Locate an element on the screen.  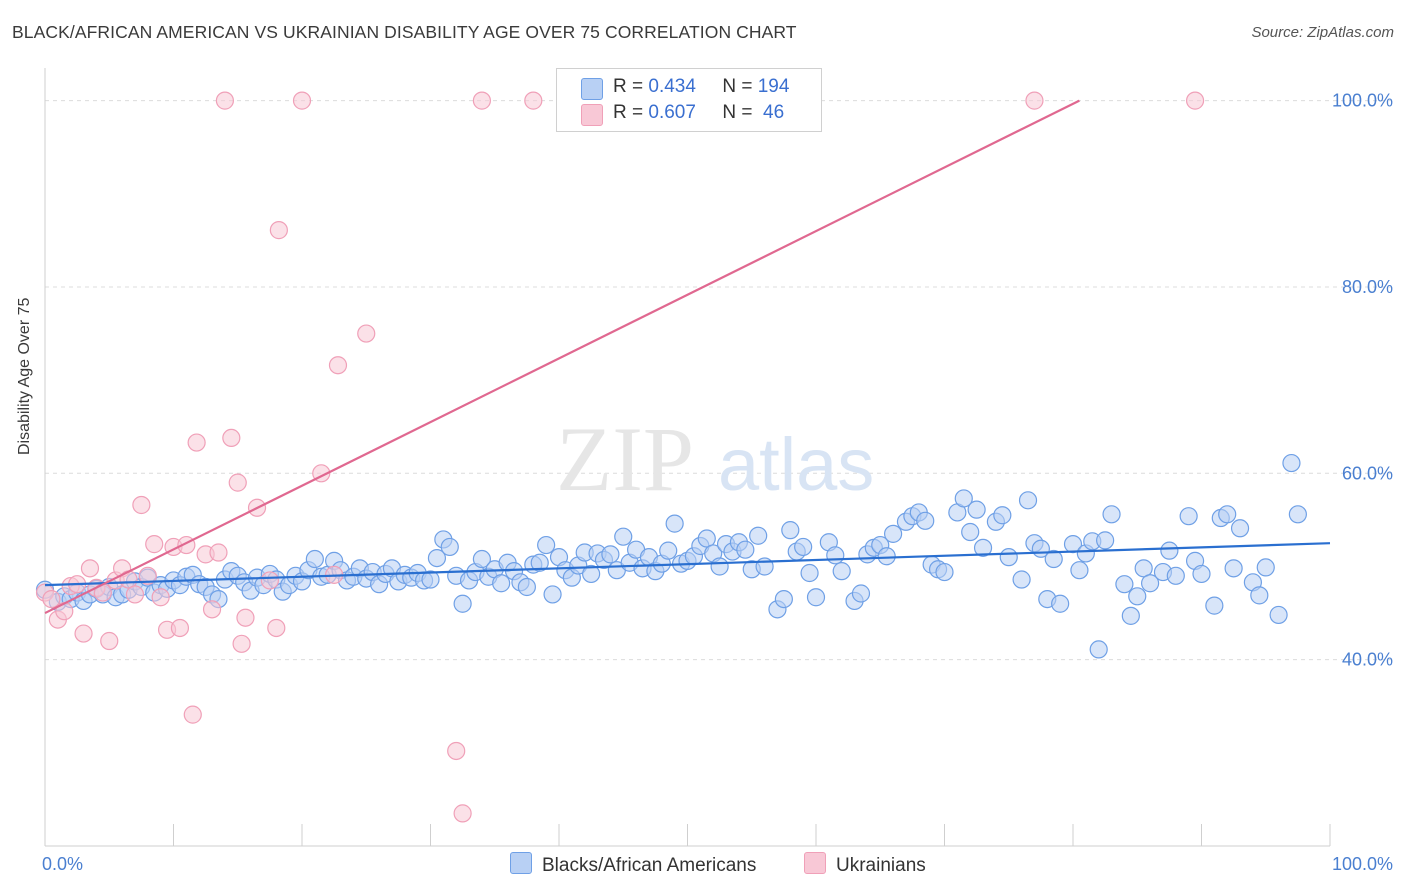
y-tick-label-80: 80.0% is located at coordinates (1367, 287).